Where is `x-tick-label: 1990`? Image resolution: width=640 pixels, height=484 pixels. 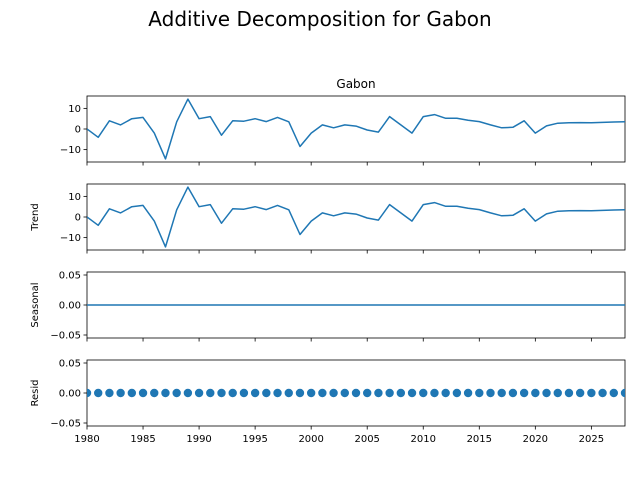
x-tick-label: 1990 is located at coordinates (198, 439).